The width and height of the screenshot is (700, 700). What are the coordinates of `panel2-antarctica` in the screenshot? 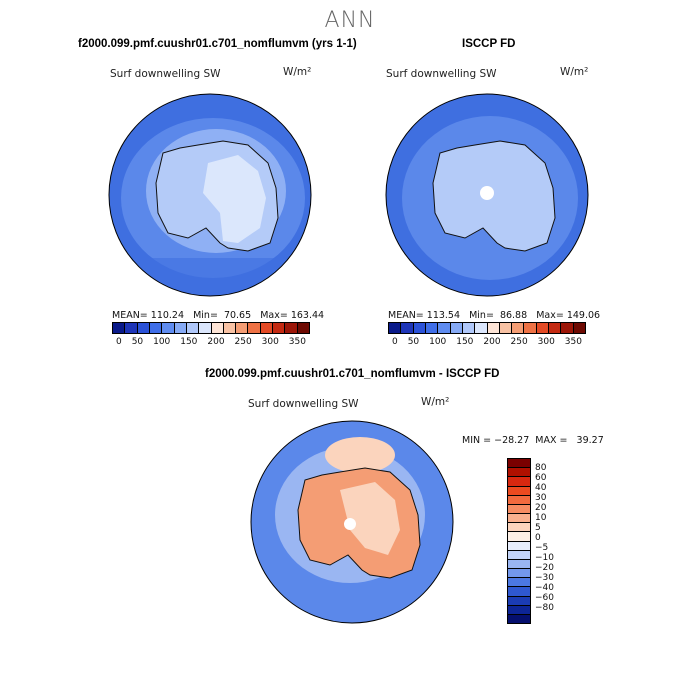 It's located at (494, 196).